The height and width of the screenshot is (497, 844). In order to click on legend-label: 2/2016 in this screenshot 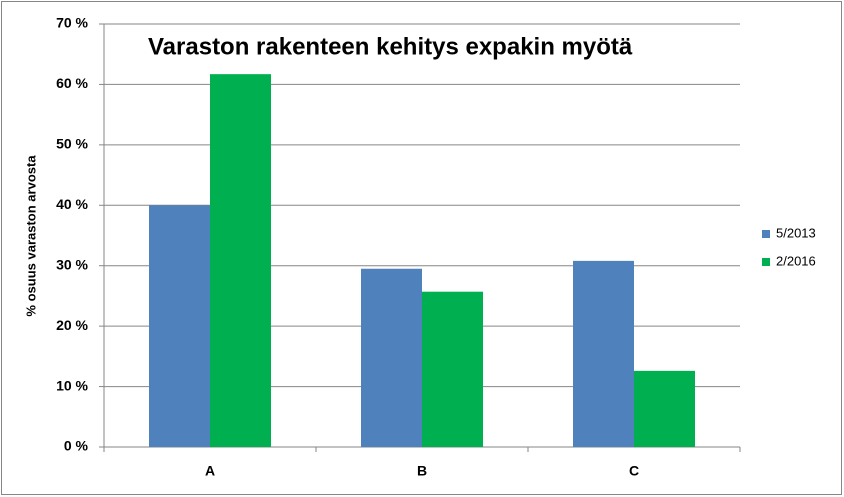, I will do `click(796, 260)`.